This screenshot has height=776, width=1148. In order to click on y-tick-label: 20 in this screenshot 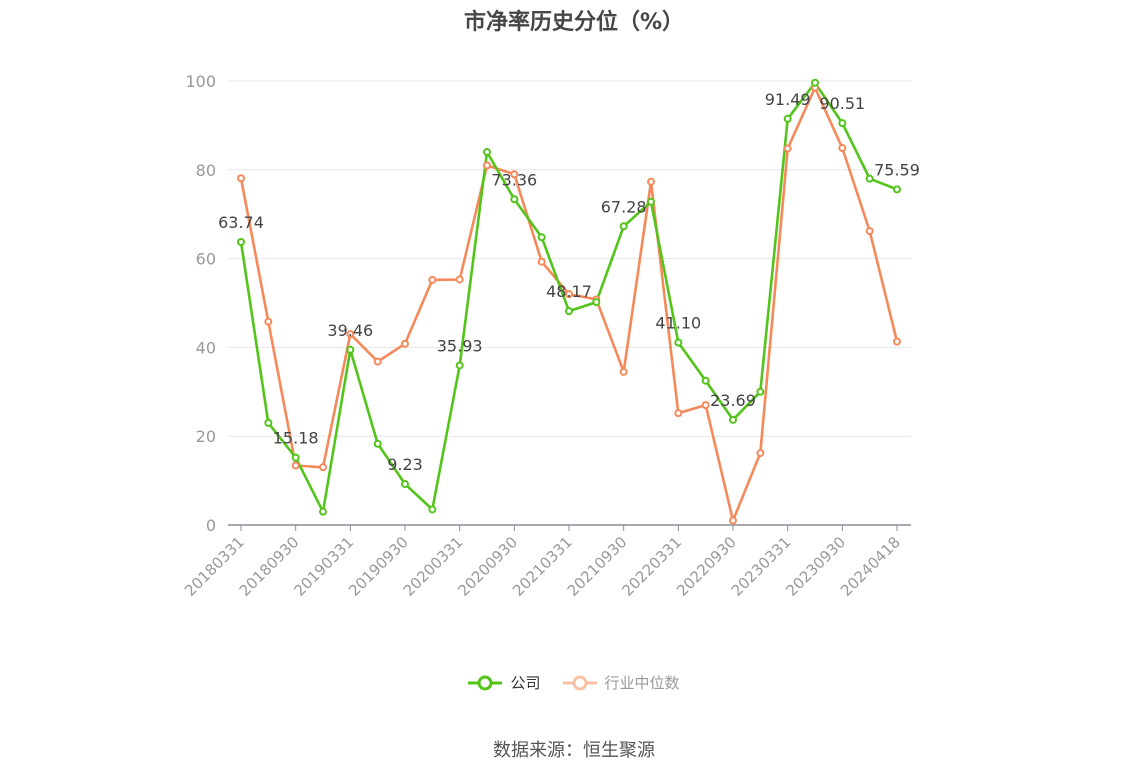, I will do `click(206, 436)`.